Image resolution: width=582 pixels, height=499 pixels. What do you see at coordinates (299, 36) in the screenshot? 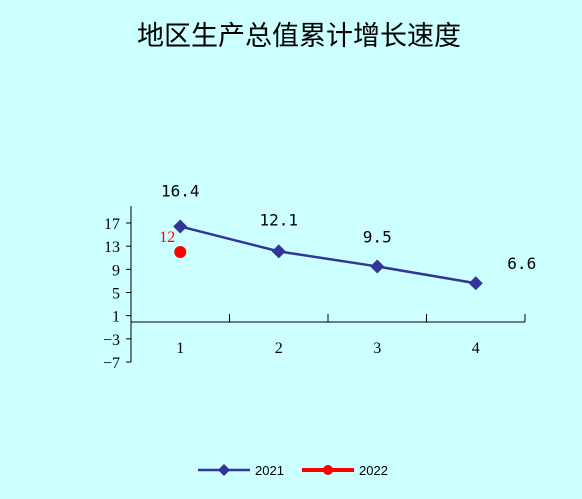
I see `chart-title: 地区生产总值累计增长速度` at bounding box center [299, 36].